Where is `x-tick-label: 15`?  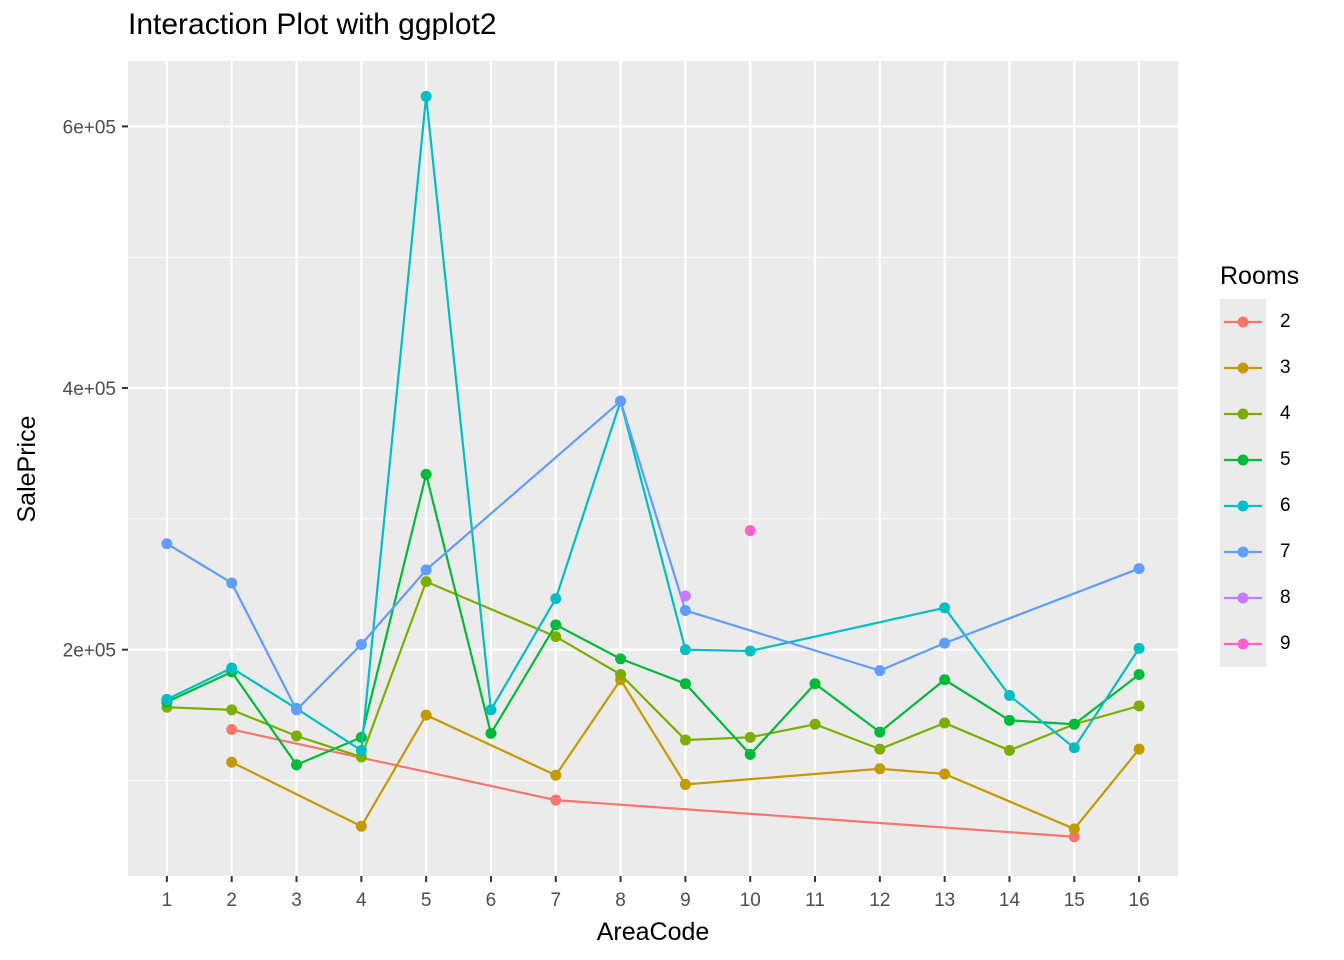 x-tick-label: 15 is located at coordinates (1074, 900).